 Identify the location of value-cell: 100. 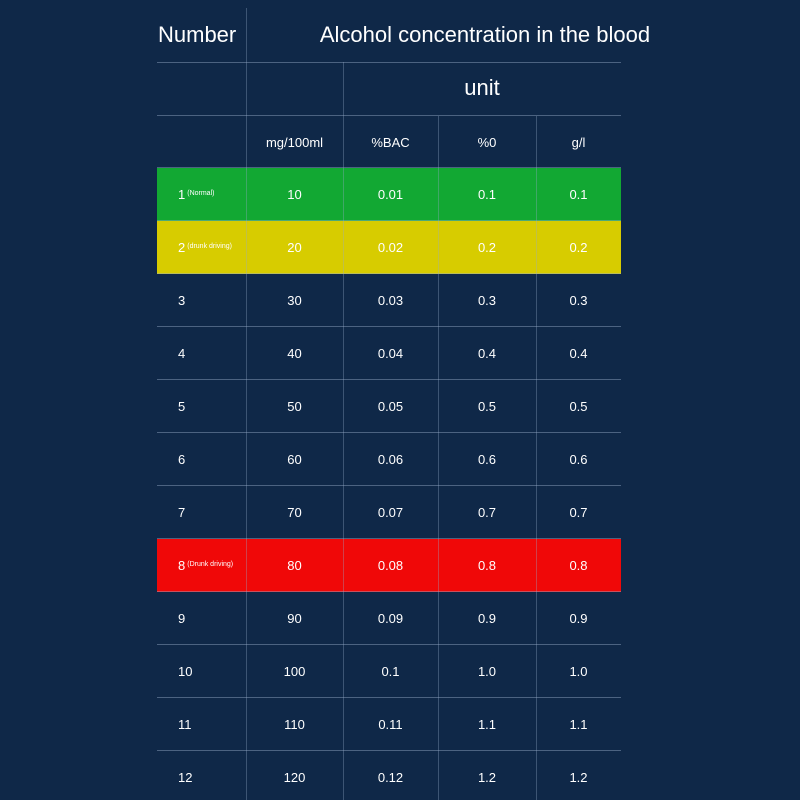
(294, 671).